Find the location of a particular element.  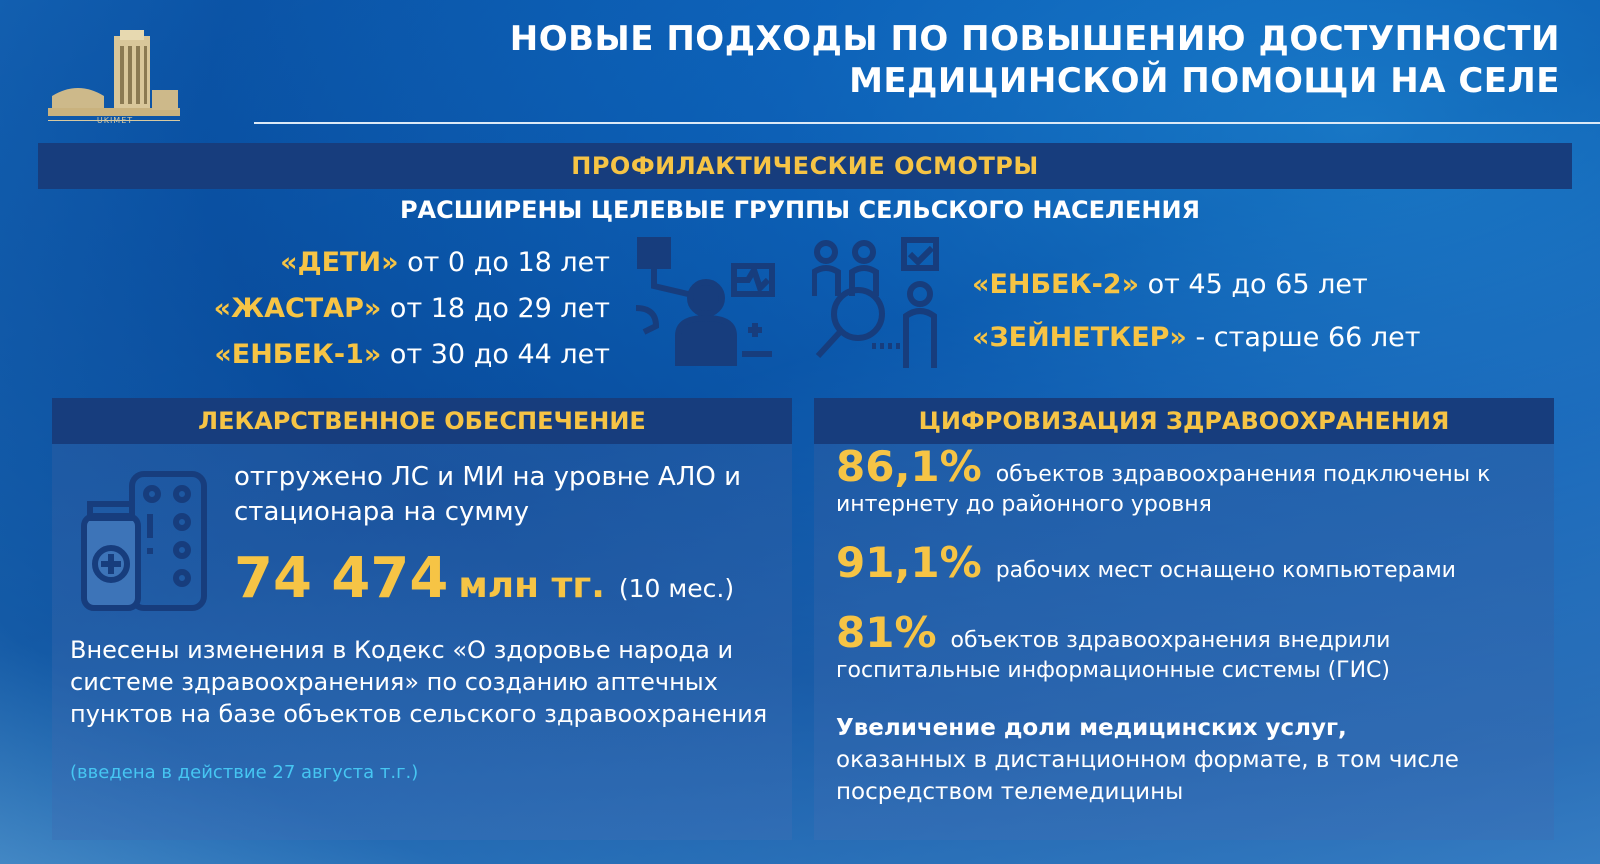

amount-value: 74 474 is located at coordinates (341, 578).